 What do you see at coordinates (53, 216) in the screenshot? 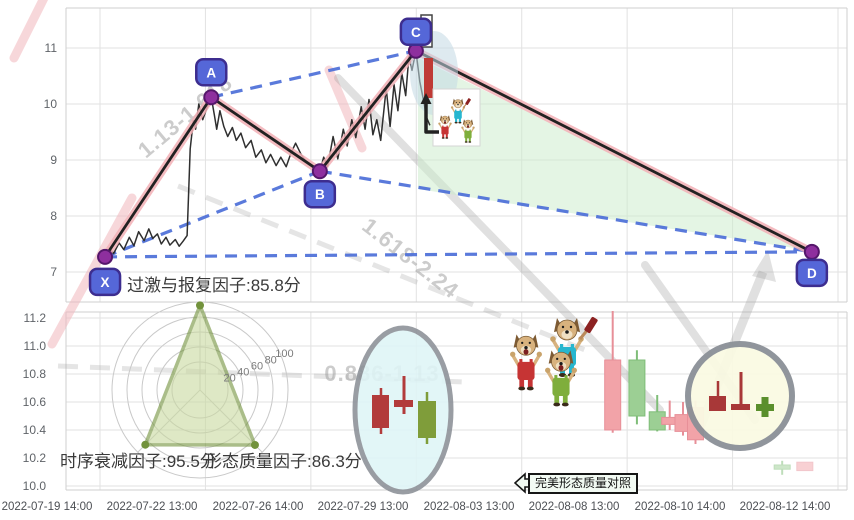
I see `main-y-tick-label: 8` at bounding box center [53, 216].